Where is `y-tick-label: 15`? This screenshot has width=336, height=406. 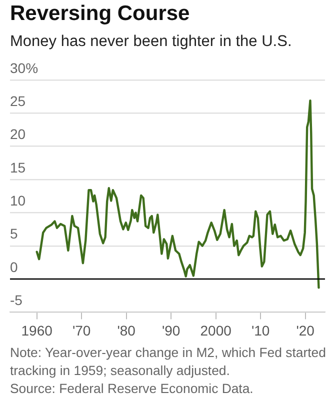 y-tick-label: 15 is located at coordinates (18, 167).